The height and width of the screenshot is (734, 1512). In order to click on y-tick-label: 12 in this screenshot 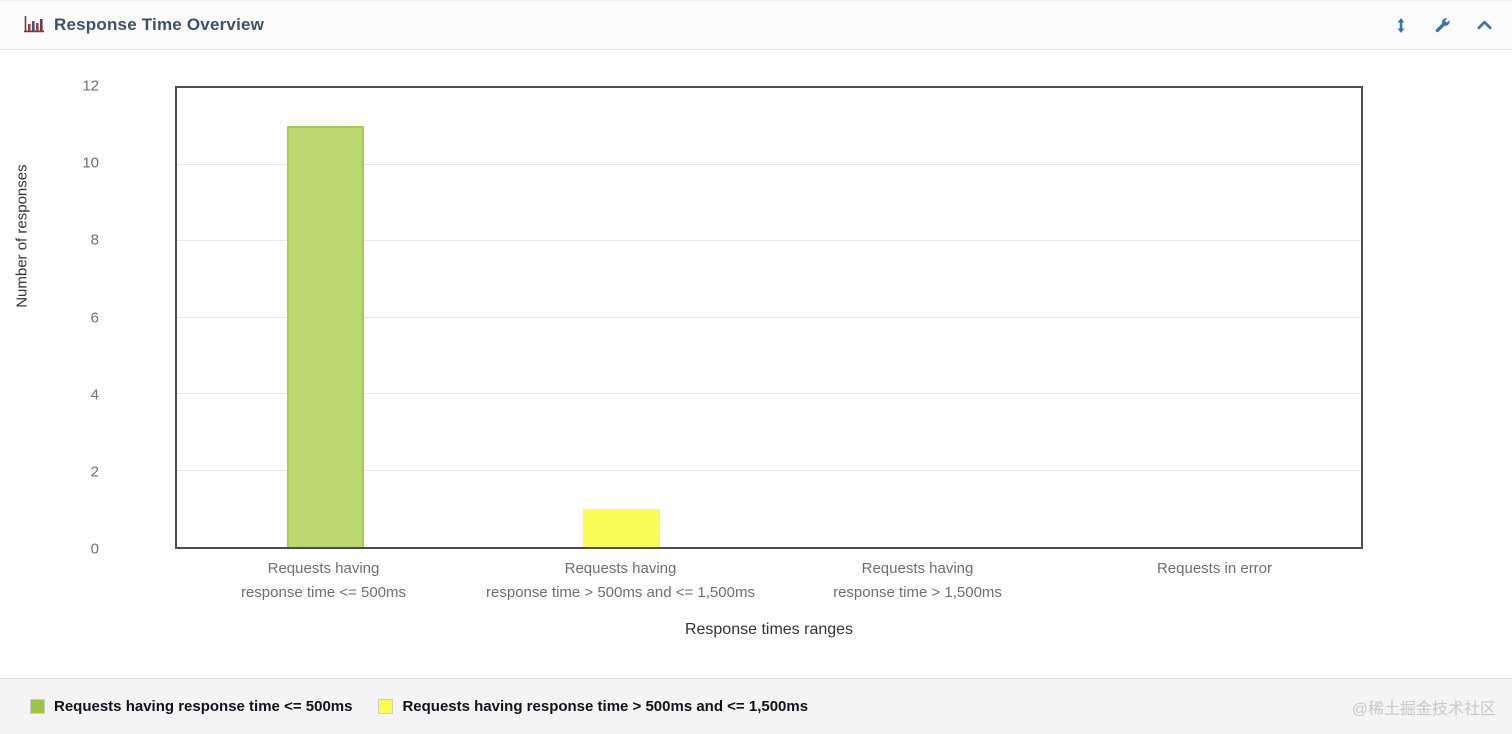, I will do `click(90, 86)`.